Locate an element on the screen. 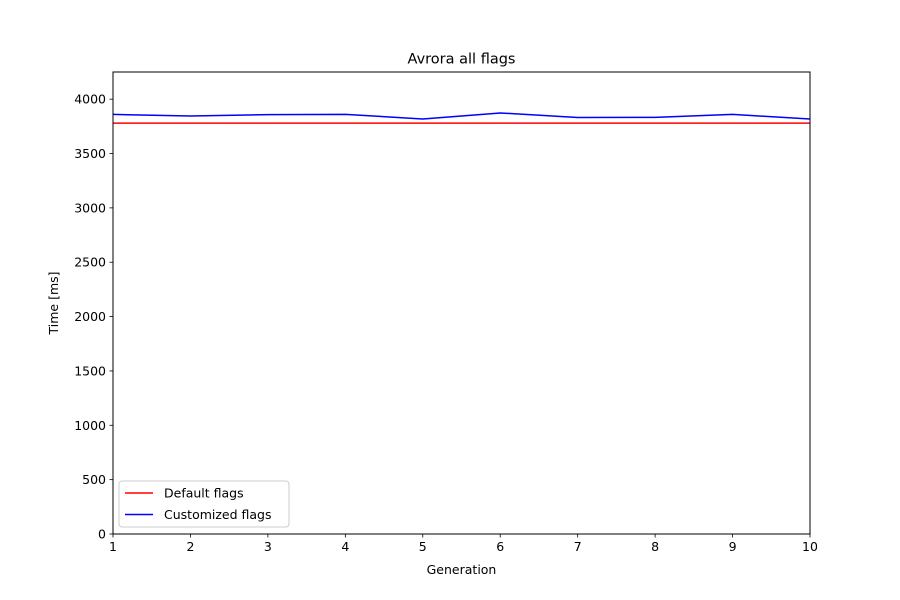 Image resolution: width=900 pixels, height=600 pixels. y-tick-label: 3500 is located at coordinates (90, 153).